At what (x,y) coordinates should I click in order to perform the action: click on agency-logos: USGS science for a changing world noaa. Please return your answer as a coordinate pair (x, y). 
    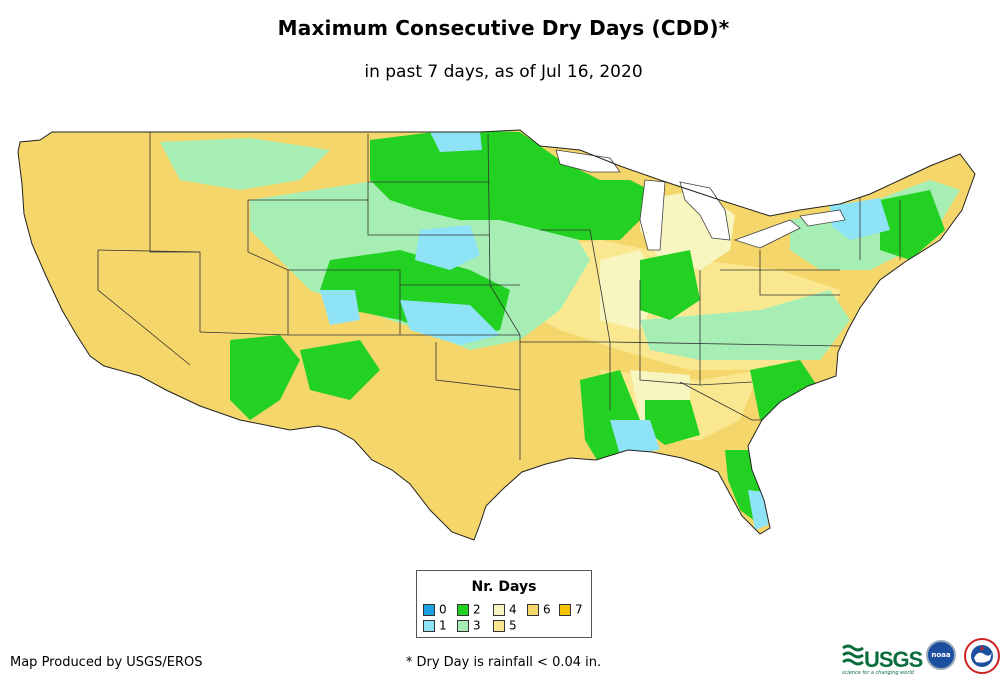
    Looking at the image, I should click on (922, 659).